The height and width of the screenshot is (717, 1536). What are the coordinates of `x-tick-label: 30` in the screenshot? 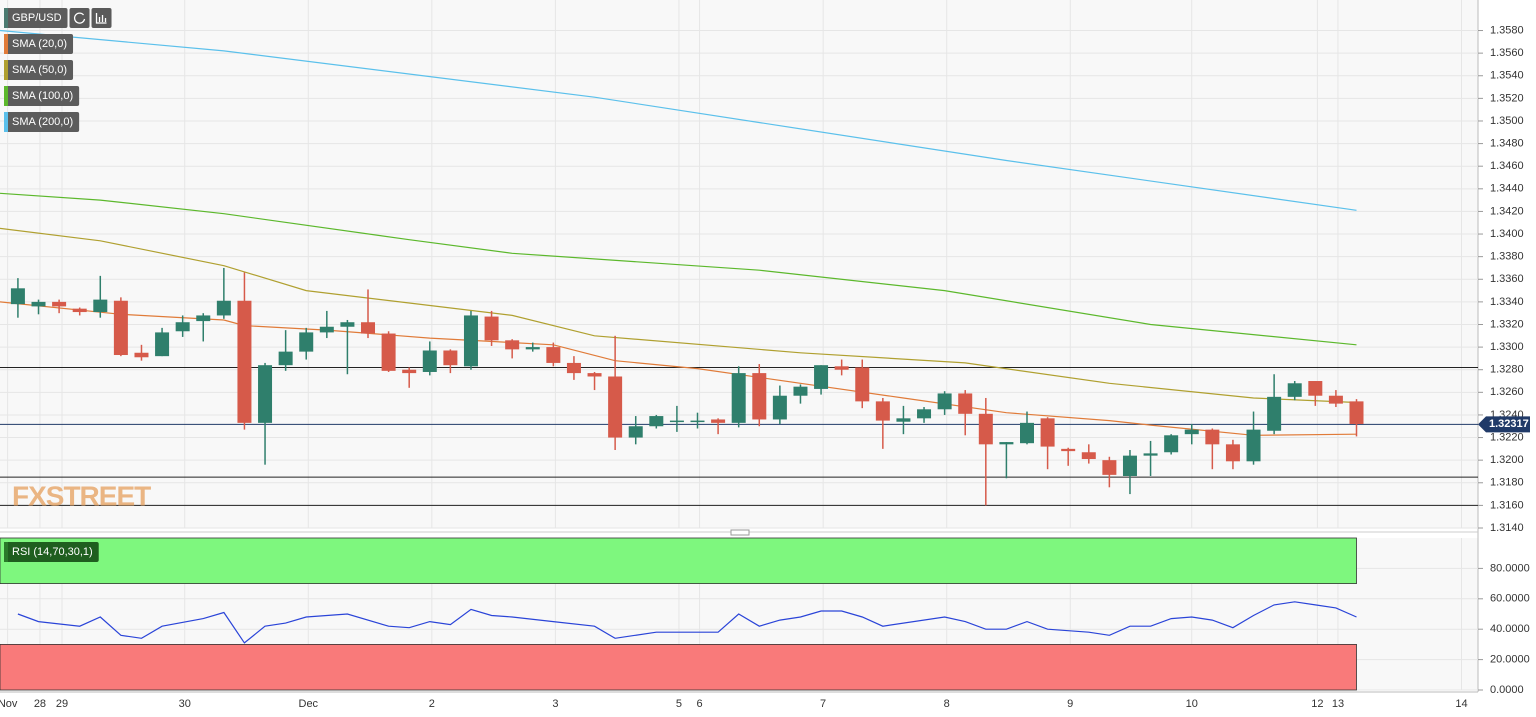 It's located at (185, 704).